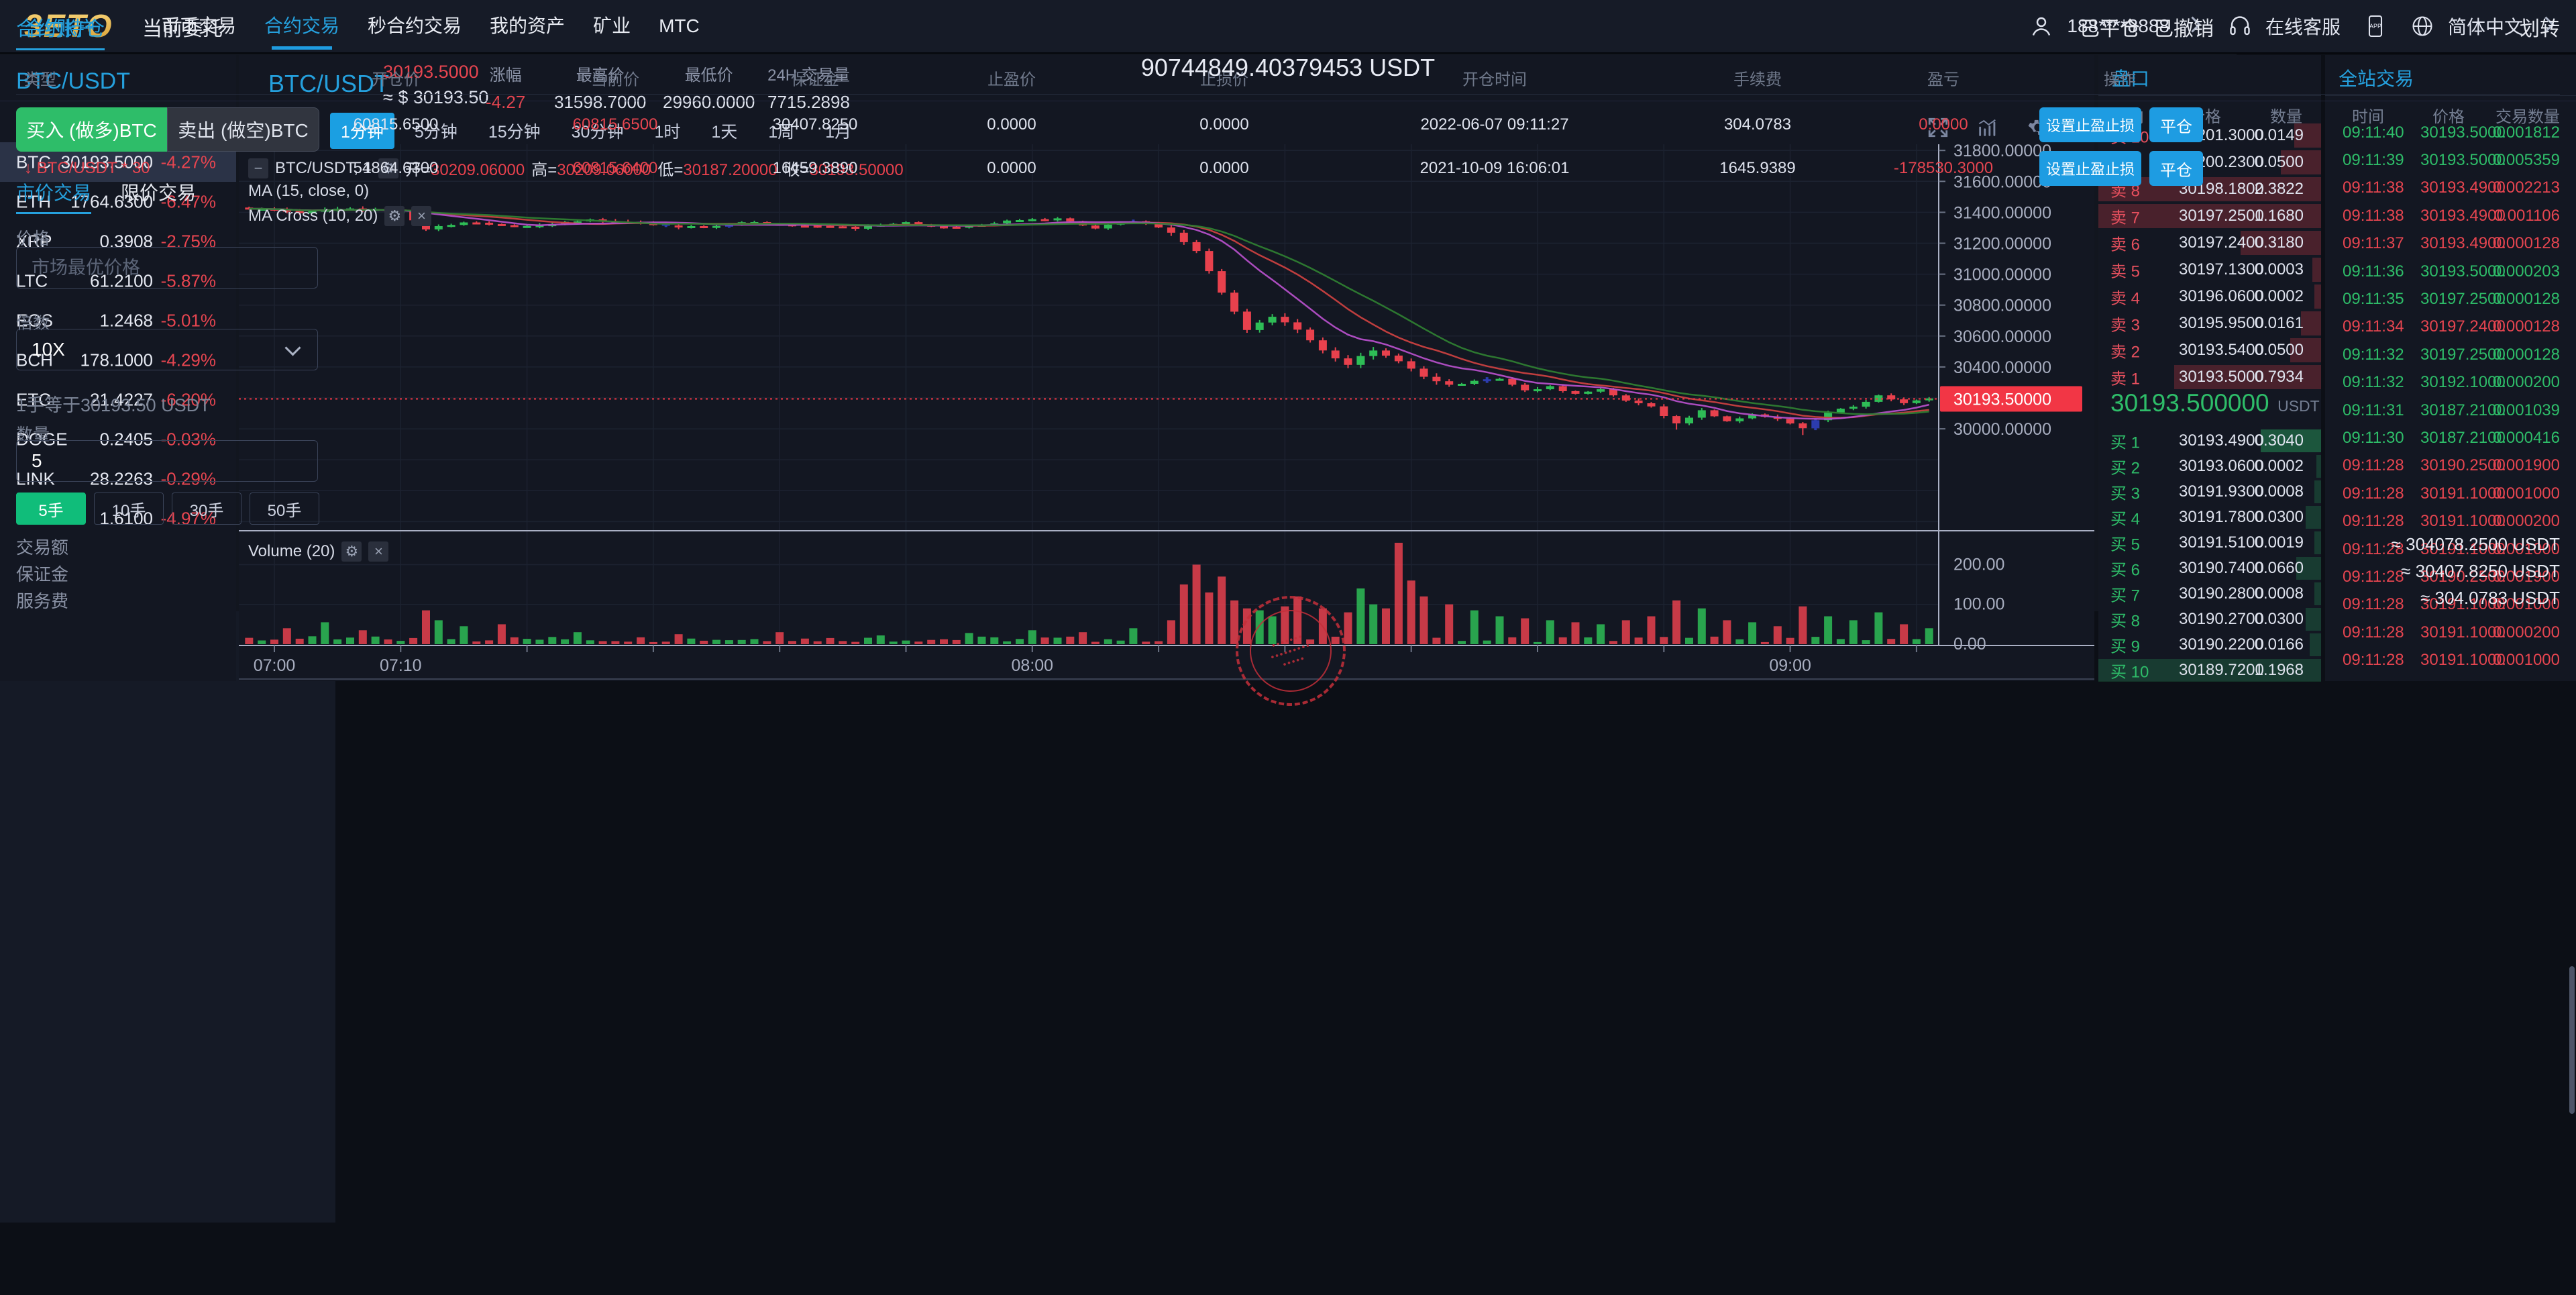  What do you see at coordinates (2209, 351) in the screenshot?
I see `ask-row-2: 卖 2 30193.5400 0.0500` at bounding box center [2209, 351].